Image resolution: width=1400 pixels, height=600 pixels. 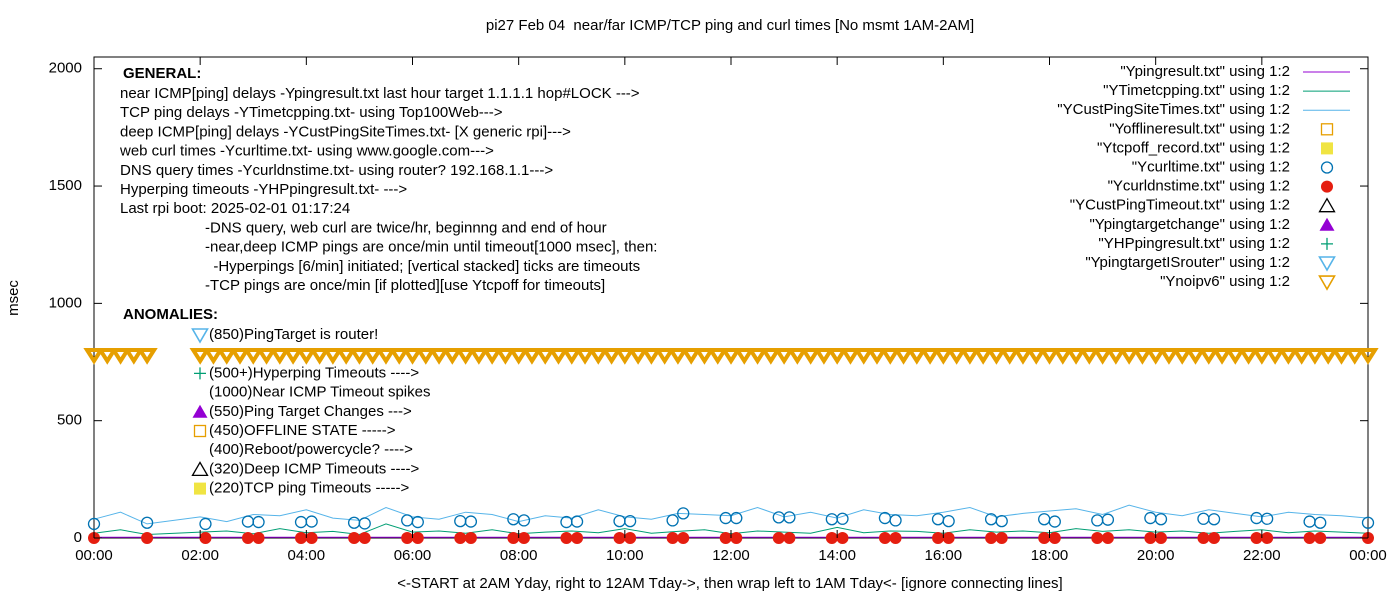 I want to click on legend-label: "Ynoipv6" using 1:2, so click(x=1225, y=281).